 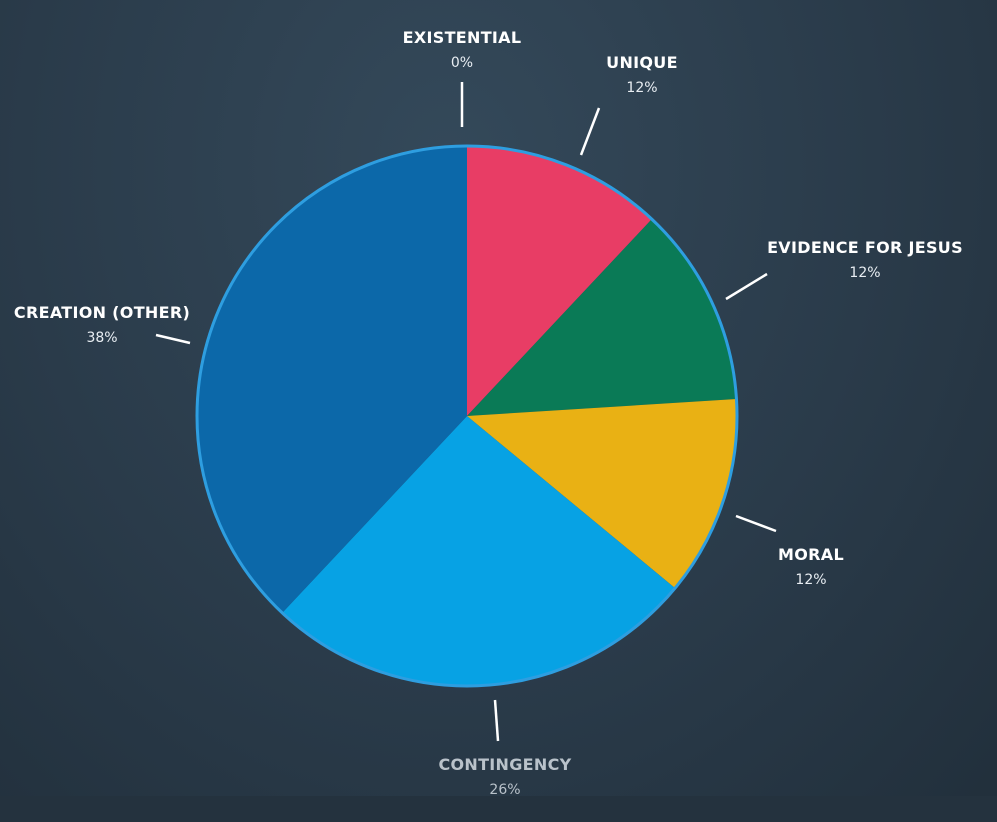 I want to click on slice-label-value: 0%, so click(x=462, y=63).